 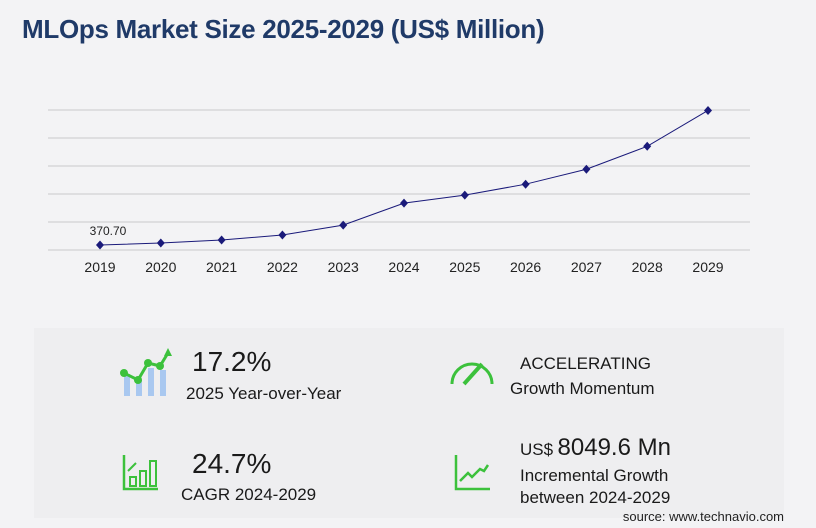 What do you see at coordinates (525, 267) in the screenshot?
I see `x-tick-label: 2026` at bounding box center [525, 267].